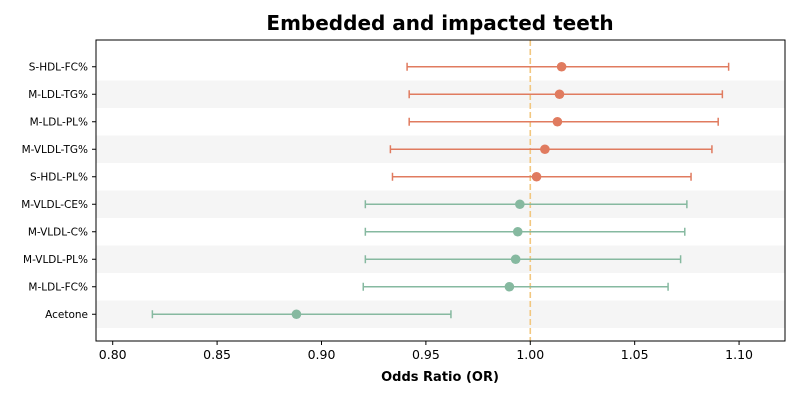  Describe the element at coordinates (322, 354) in the screenshot. I see `x-tick-label: 0.90` at that location.